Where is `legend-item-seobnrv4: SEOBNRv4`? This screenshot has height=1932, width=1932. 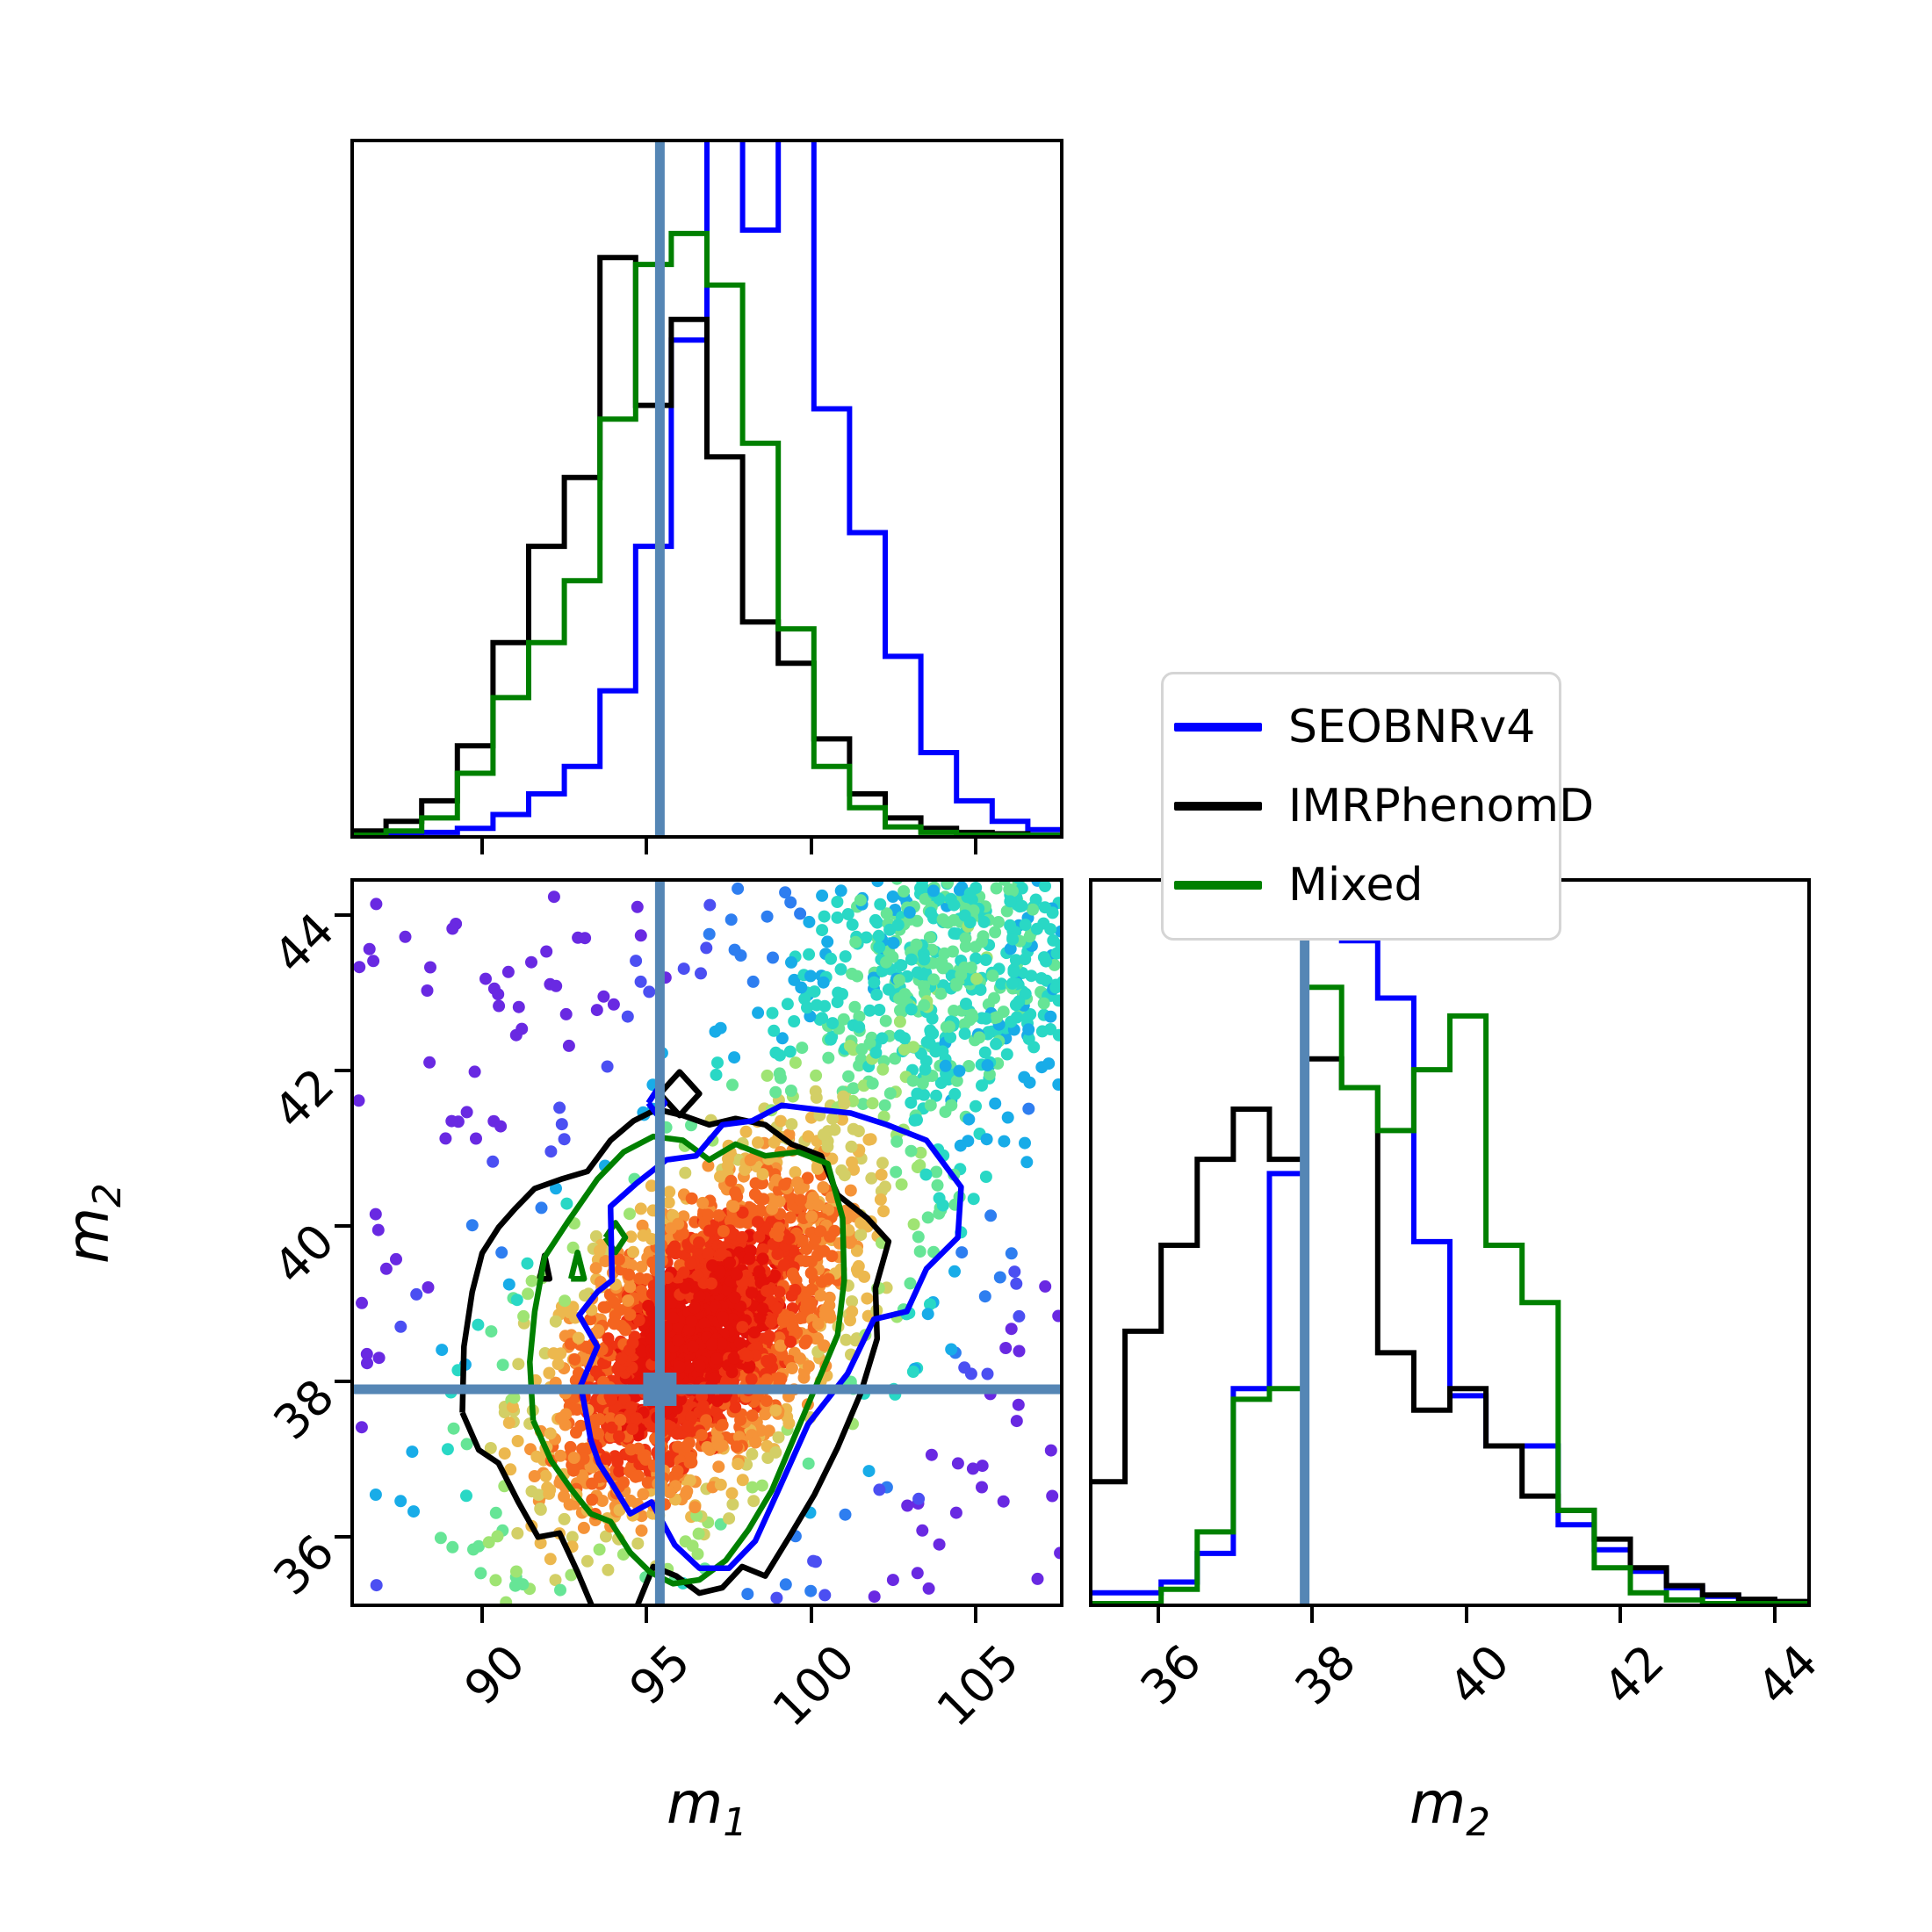 legend-item-seobnrv4: SEOBNRv4 is located at coordinates (1355, 727).